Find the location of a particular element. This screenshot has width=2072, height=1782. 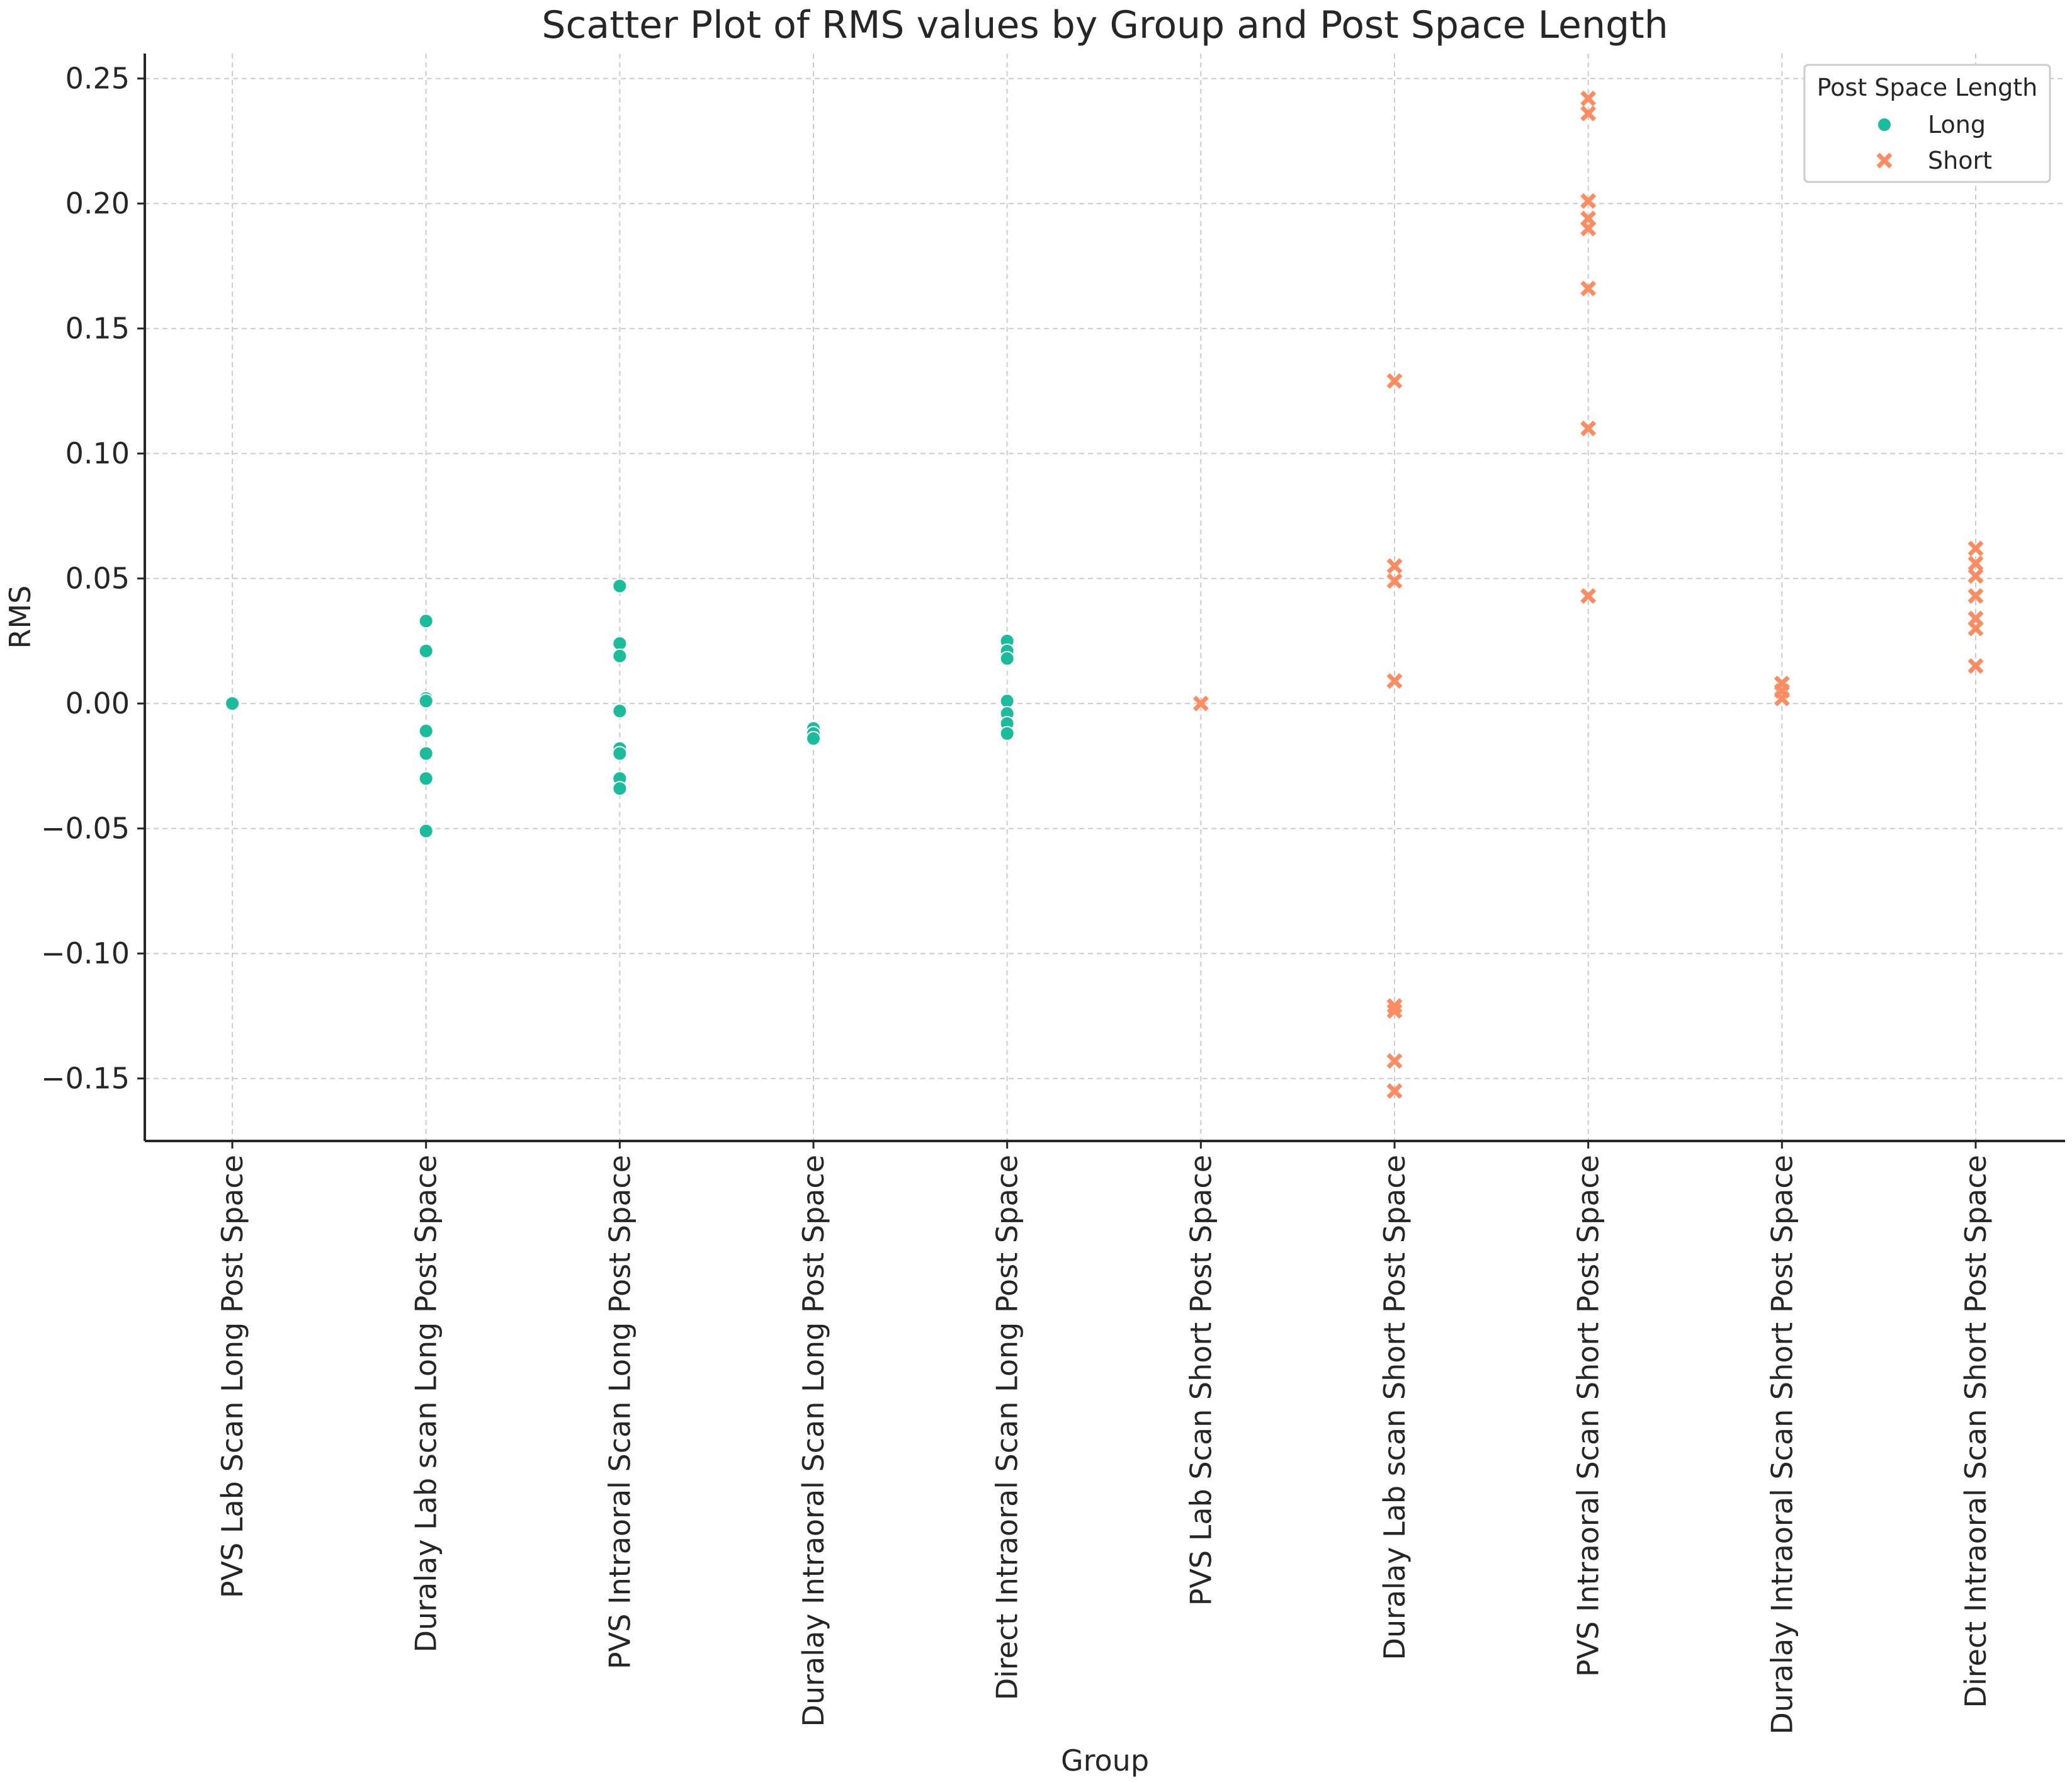

legend: Post Space Length Long Short is located at coordinates (1927, 123).